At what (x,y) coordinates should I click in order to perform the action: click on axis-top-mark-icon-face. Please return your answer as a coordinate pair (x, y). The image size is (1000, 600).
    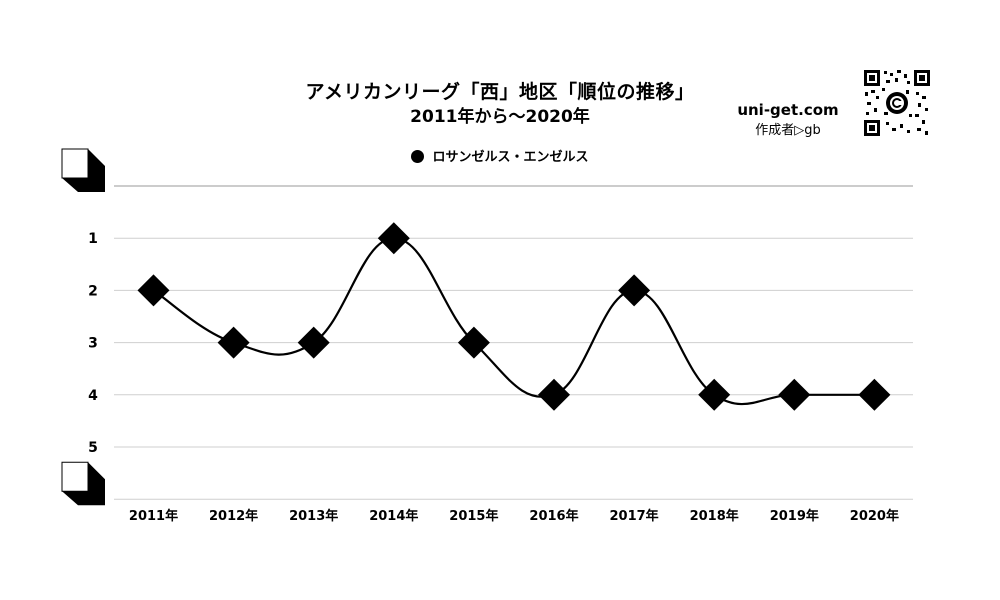
    Looking at the image, I should click on (75, 163).